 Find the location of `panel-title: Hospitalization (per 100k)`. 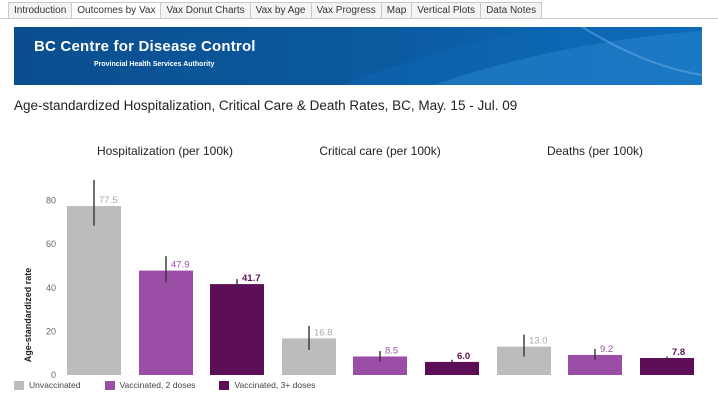

panel-title: Hospitalization (per 100k) is located at coordinates (165, 151).